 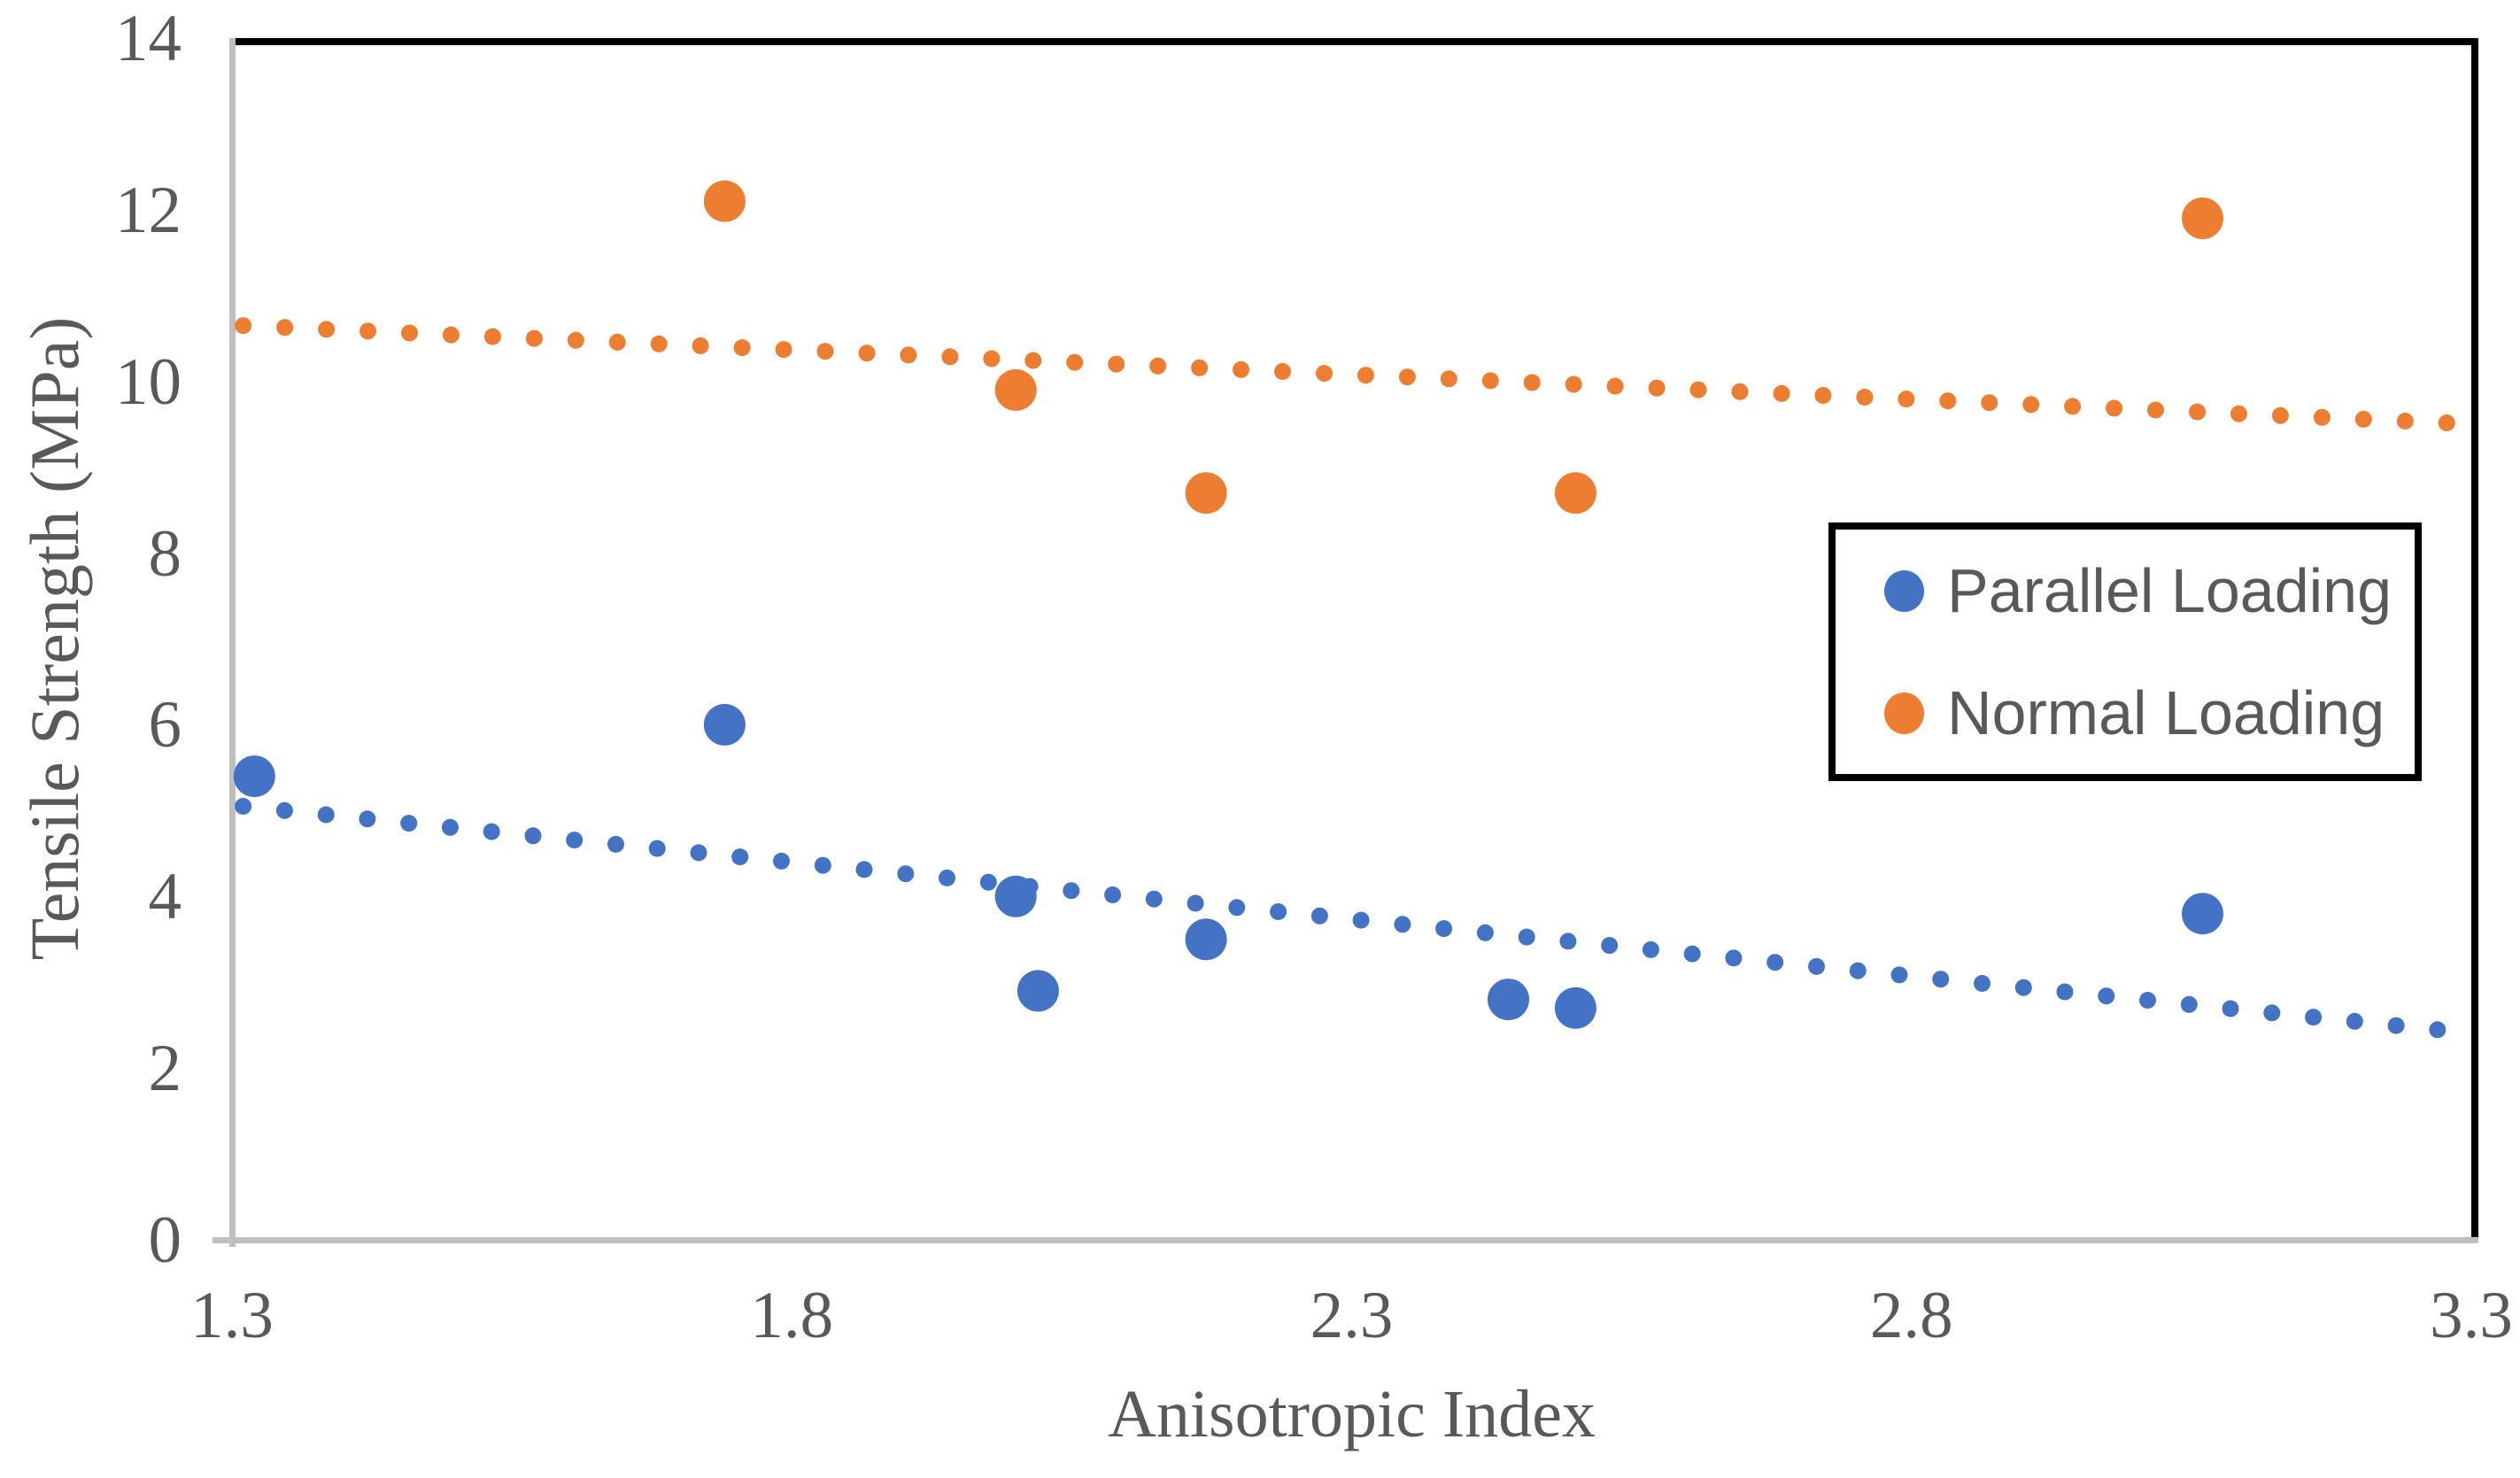 What do you see at coordinates (1904, 590) in the screenshot?
I see `parallel-loading-marker-icon` at bounding box center [1904, 590].